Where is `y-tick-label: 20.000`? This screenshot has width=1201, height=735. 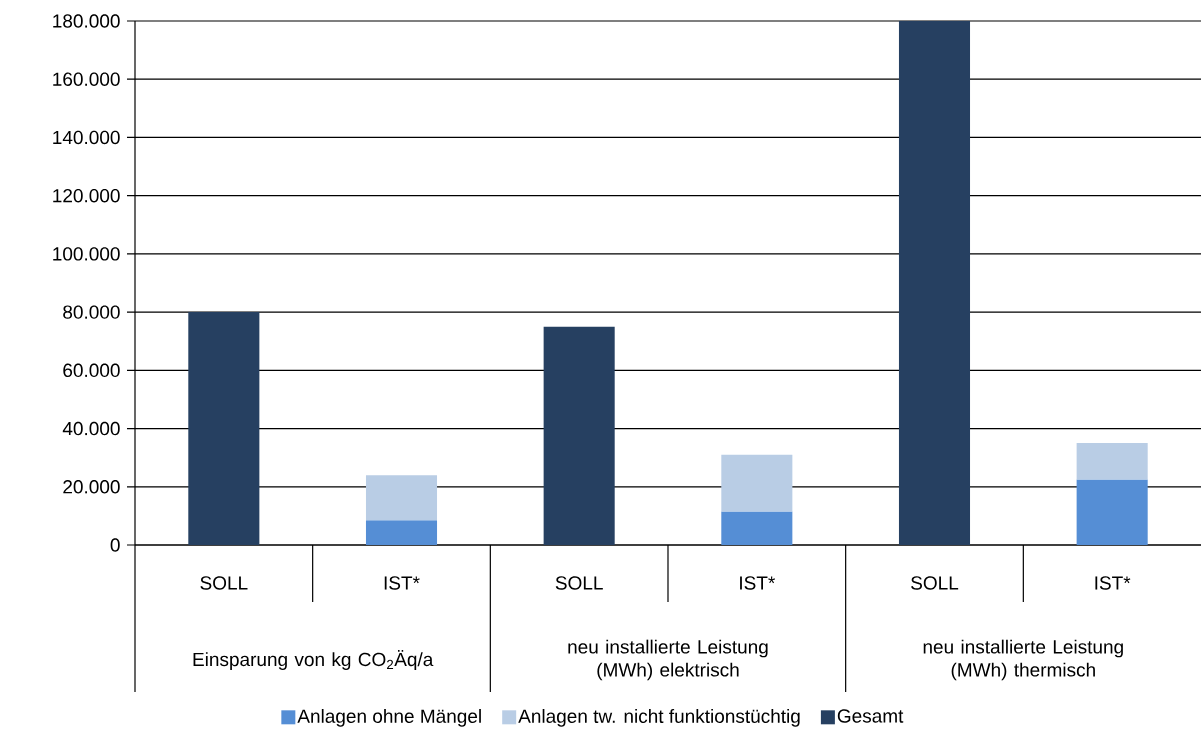
y-tick-label: 20.000 is located at coordinates (91, 487).